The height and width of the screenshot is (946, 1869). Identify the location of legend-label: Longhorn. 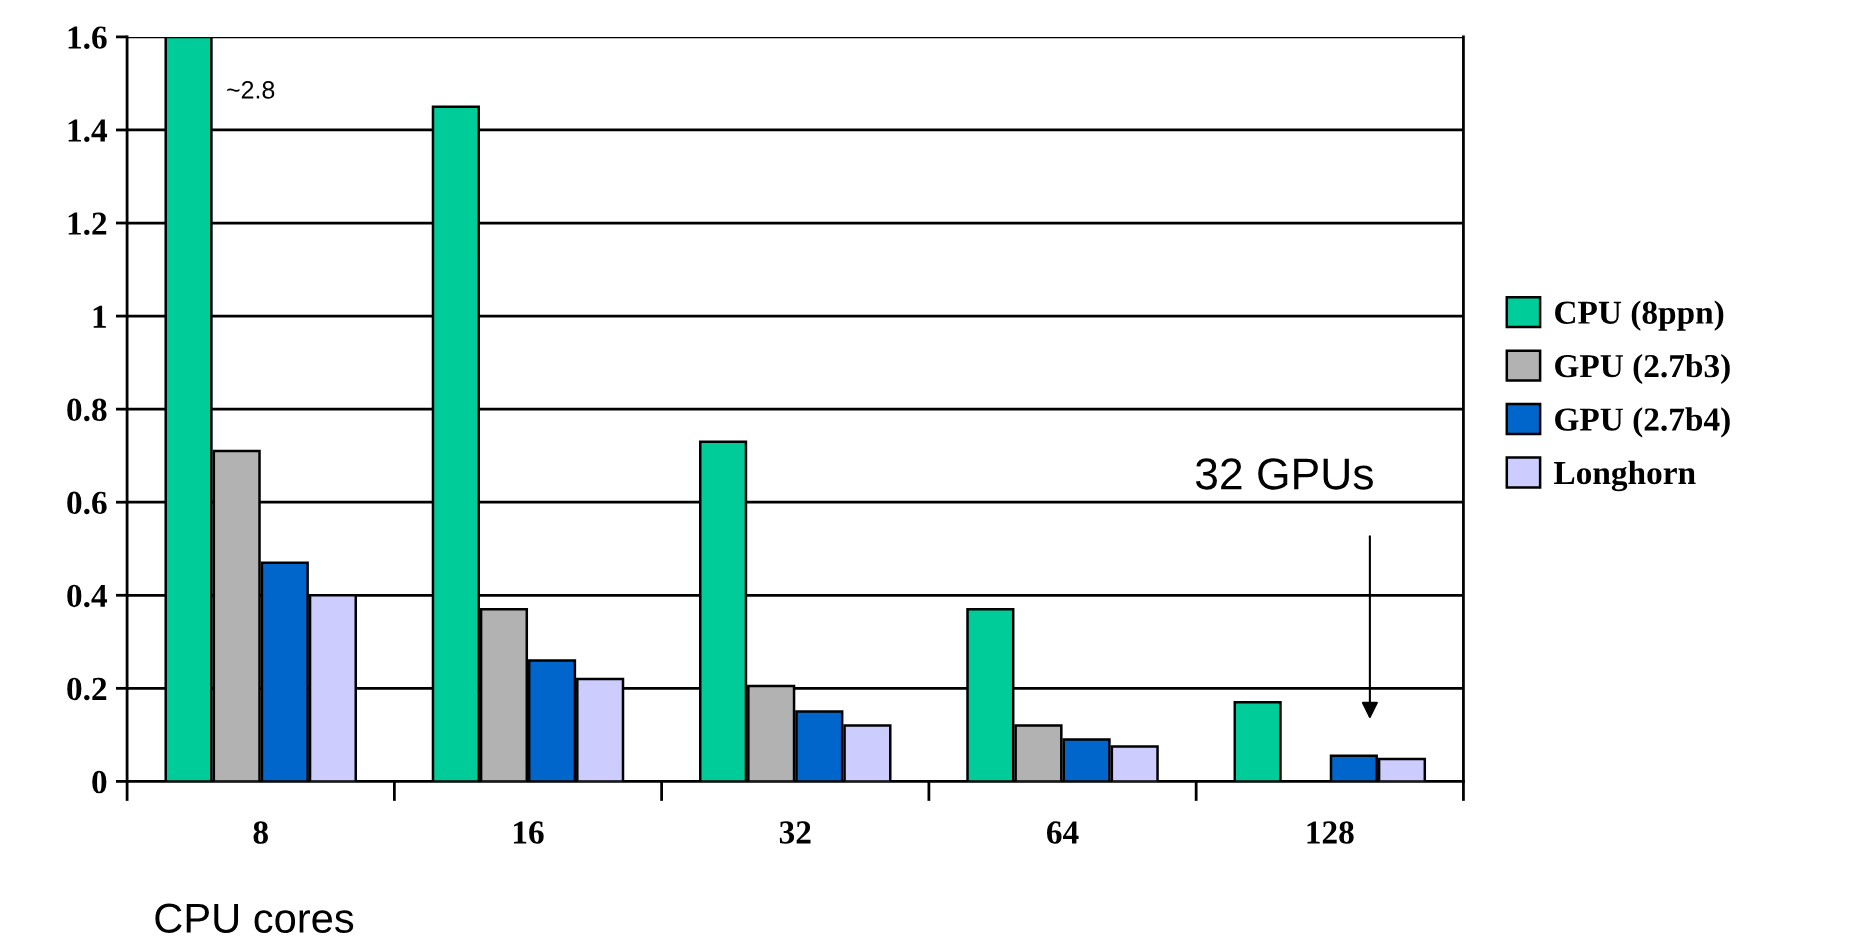
(1625, 476).